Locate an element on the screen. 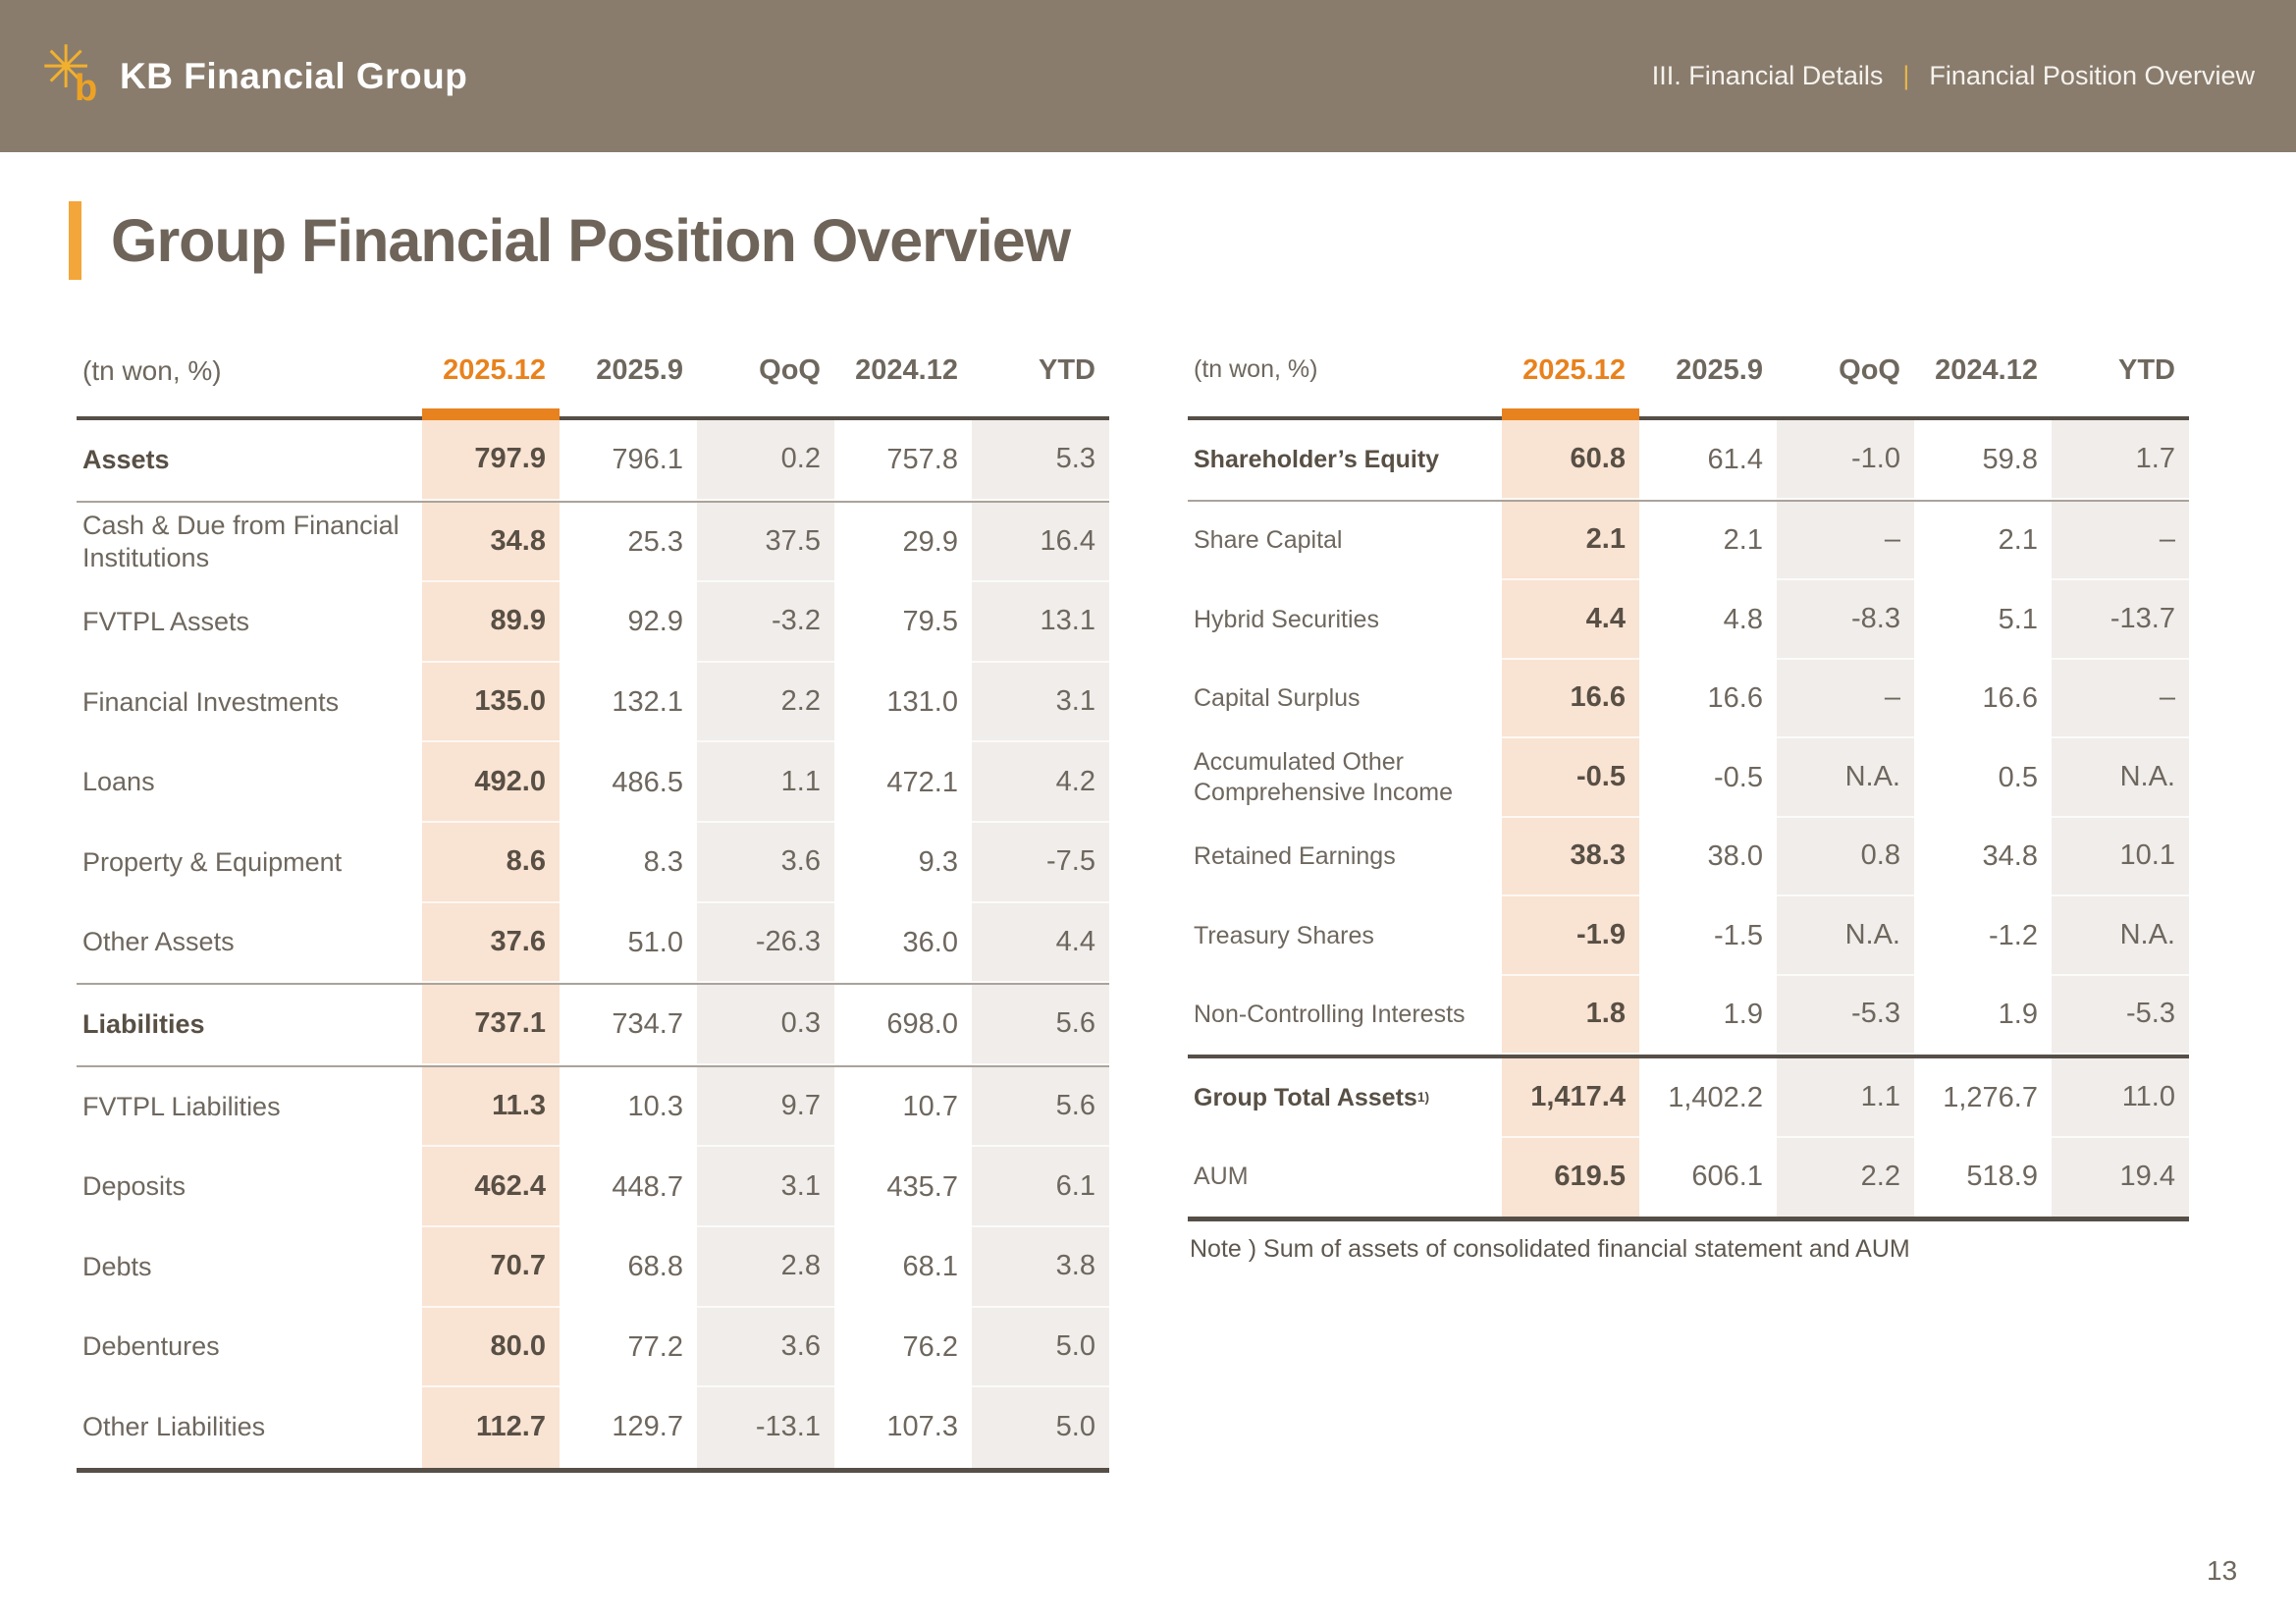  row-label: Financial Investments is located at coordinates (211, 701).